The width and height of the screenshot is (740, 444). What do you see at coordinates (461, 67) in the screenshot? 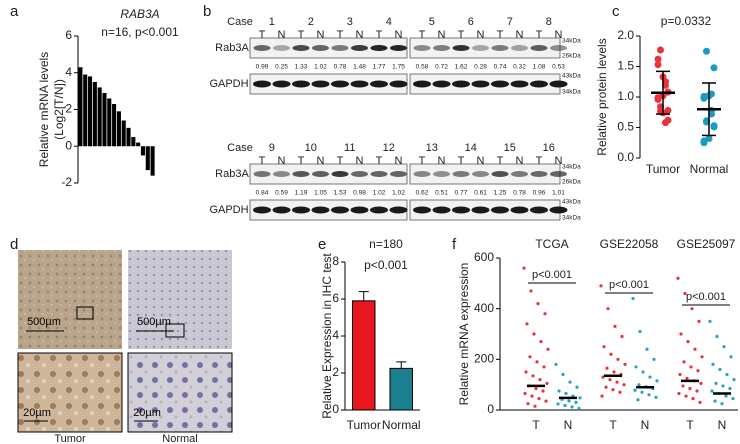
I see `quant-label: 1.62` at bounding box center [461, 67].